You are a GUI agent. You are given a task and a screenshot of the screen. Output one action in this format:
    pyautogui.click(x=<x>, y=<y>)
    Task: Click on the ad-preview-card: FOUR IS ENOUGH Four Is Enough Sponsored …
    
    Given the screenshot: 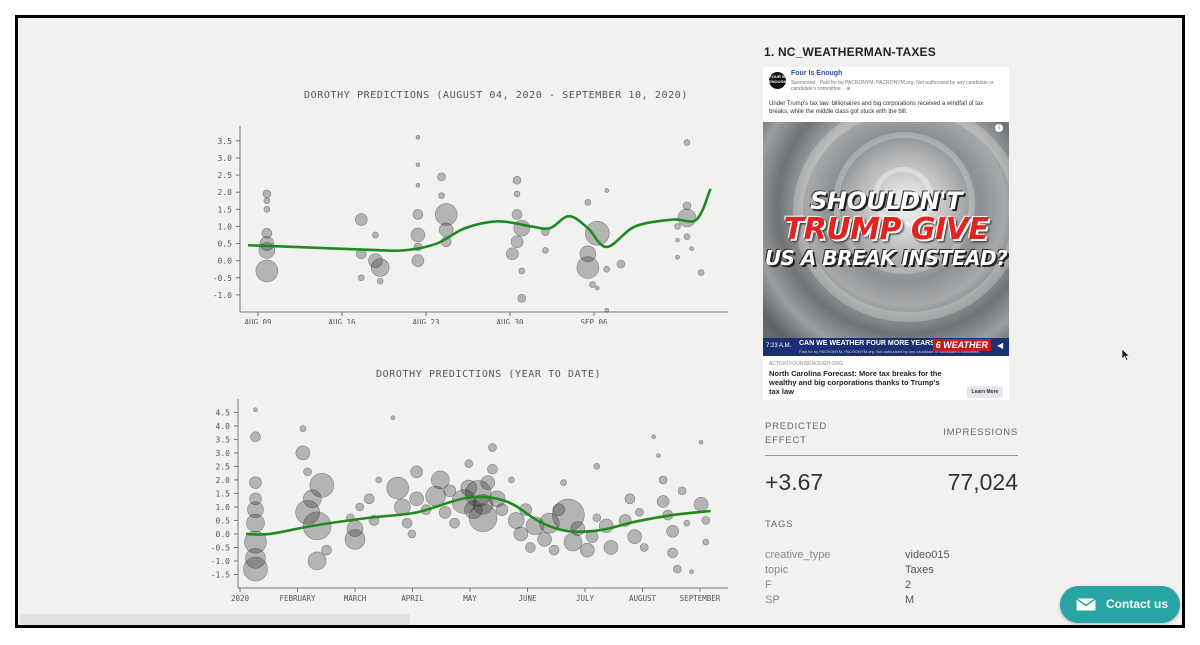 What is the action you would take?
    pyautogui.click(x=886, y=233)
    